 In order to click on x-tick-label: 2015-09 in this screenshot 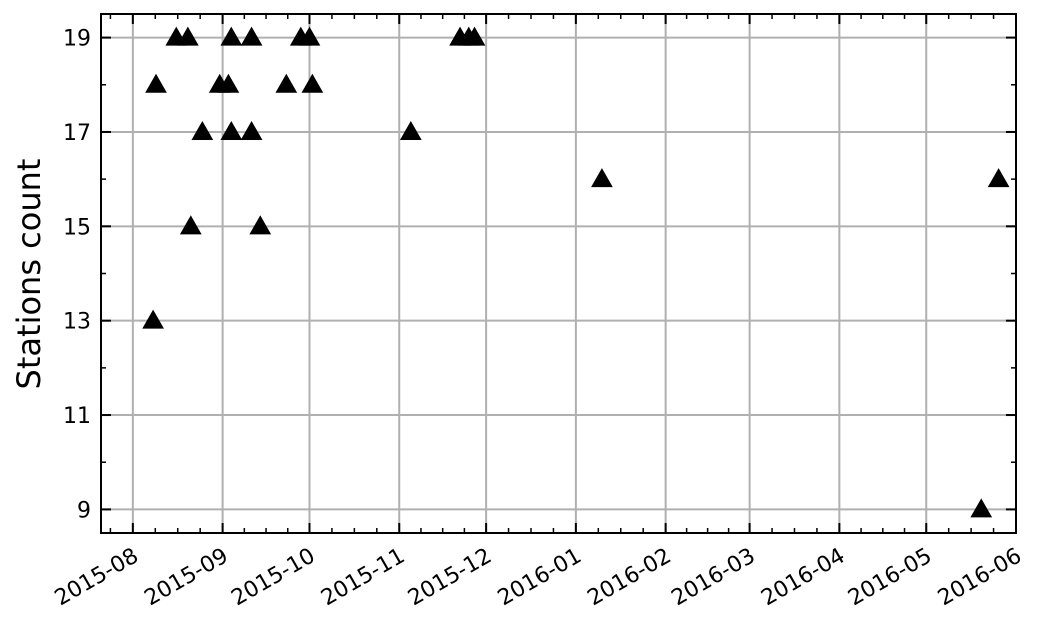, I will do `click(187, 578)`.